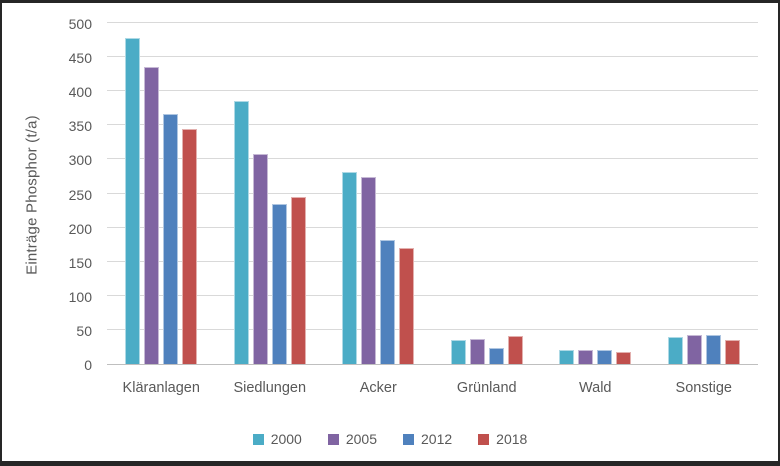 This screenshot has width=780, height=466. What do you see at coordinates (80, 92) in the screenshot?
I see `y-tick-label-400: 400` at bounding box center [80, 92].